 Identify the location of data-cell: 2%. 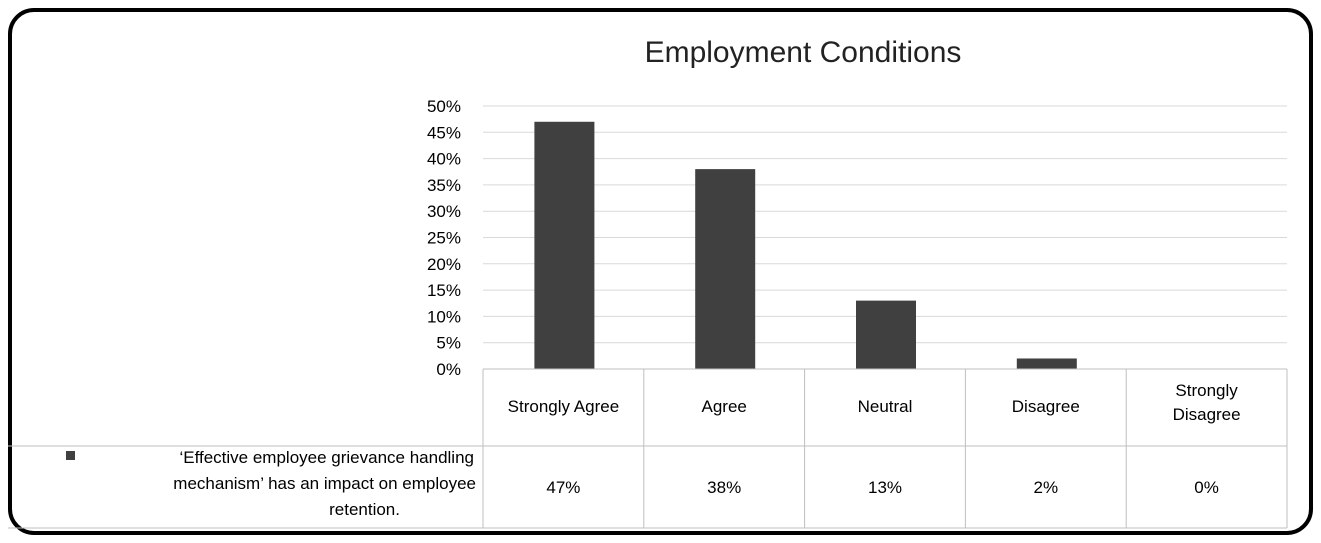
(1046, 487).